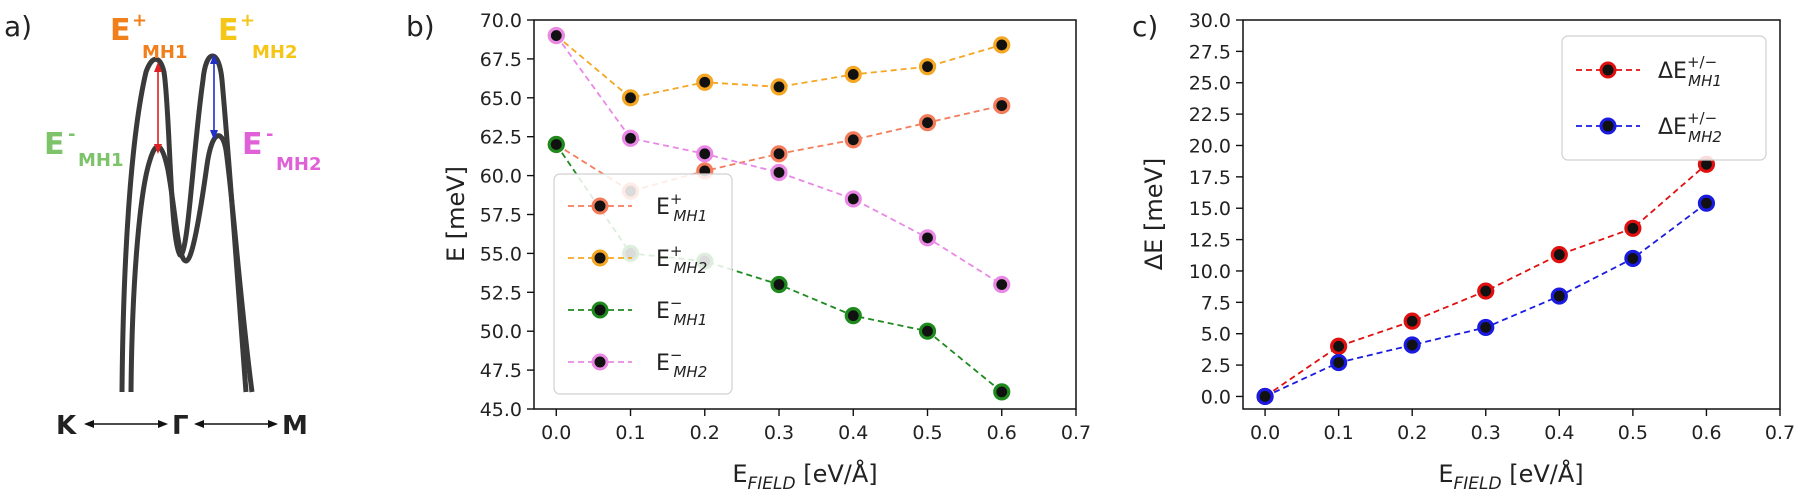  What do you see at coordinates (1649, 127) in the screenshot?
I see `panel-c-legend-entry-1: ΔE+/− MH2` at bounding box center [1649, 127].